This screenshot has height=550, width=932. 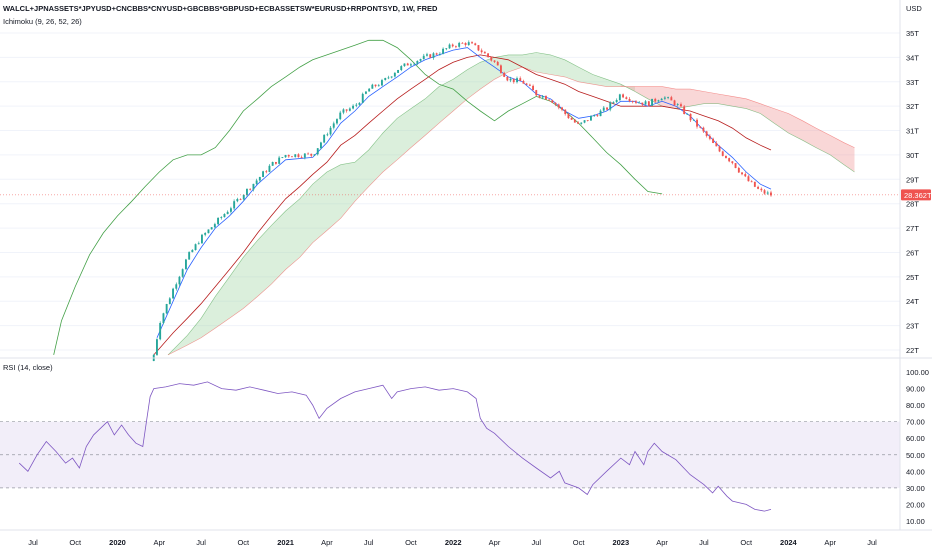 What do you see at coordinates (915, 488) in the screenshot?
I see `rsi-axis-tick: 30.00` at bounding box center [915, 488].